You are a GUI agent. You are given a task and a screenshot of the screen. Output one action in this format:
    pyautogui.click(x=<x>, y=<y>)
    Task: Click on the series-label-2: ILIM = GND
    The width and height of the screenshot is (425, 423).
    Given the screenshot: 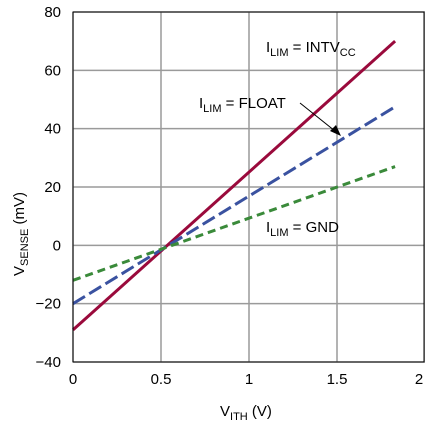 What is the action you would take?
    pyautogui.click(x=302, y=229)
    